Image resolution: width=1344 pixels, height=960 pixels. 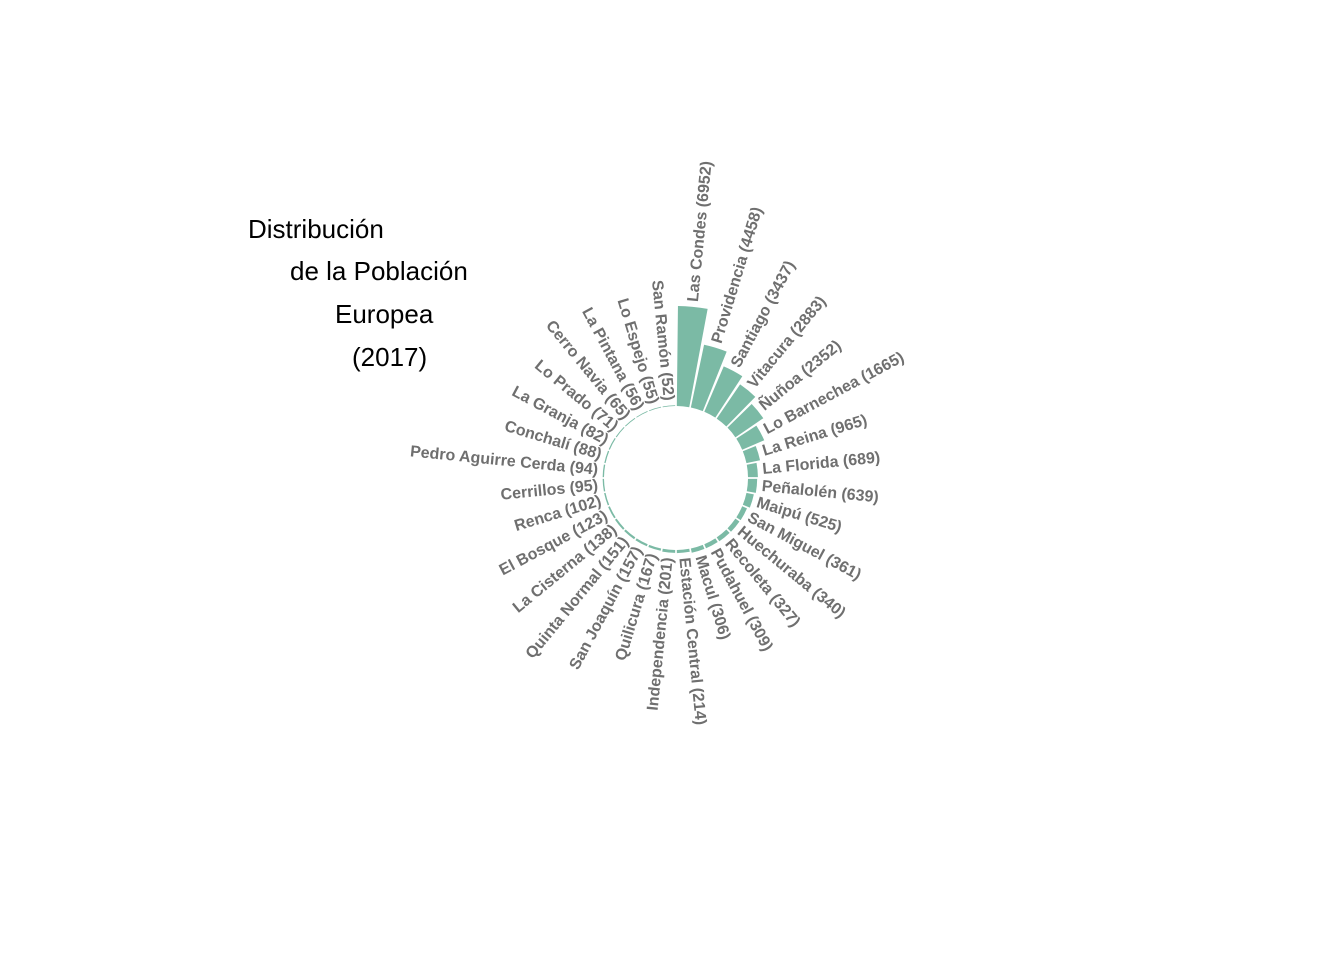 I want to click on title-line-4: (2017), so click(x=389, y=357).